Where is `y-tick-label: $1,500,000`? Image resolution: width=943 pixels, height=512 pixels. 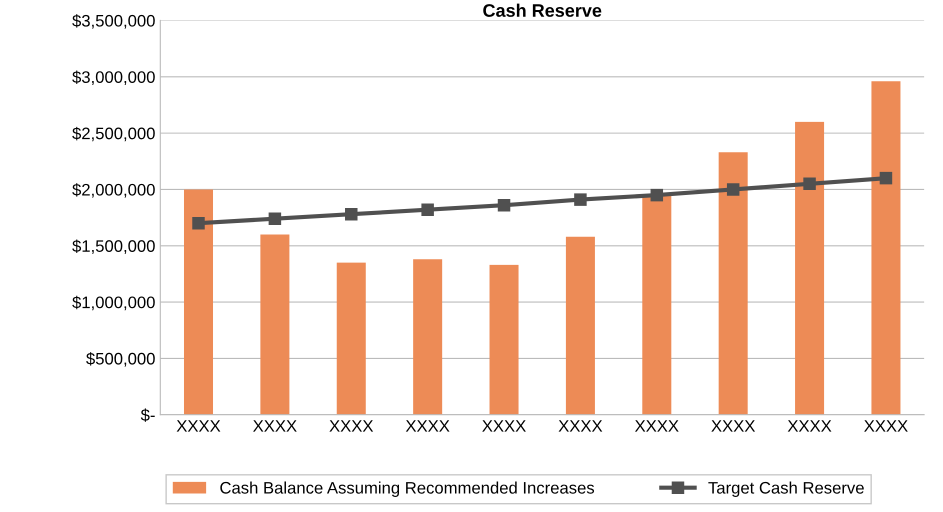
y-tick-label: $1,500,000 is located at coordinates (113, 246).